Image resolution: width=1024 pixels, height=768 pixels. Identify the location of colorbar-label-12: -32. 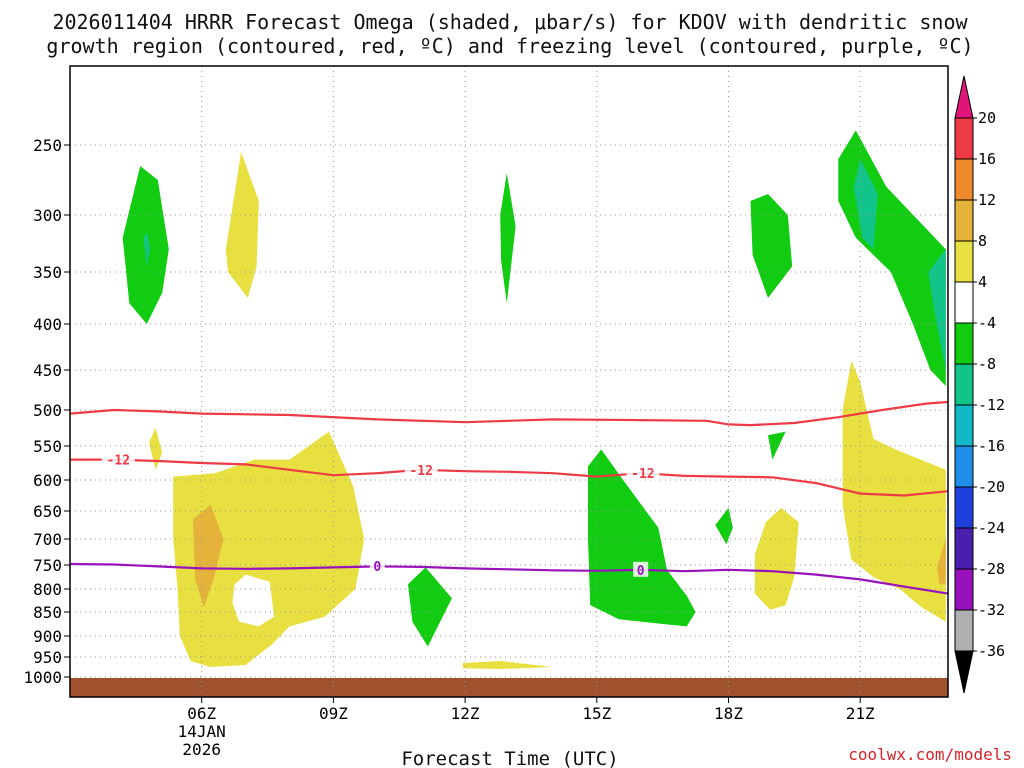
(991, 610).